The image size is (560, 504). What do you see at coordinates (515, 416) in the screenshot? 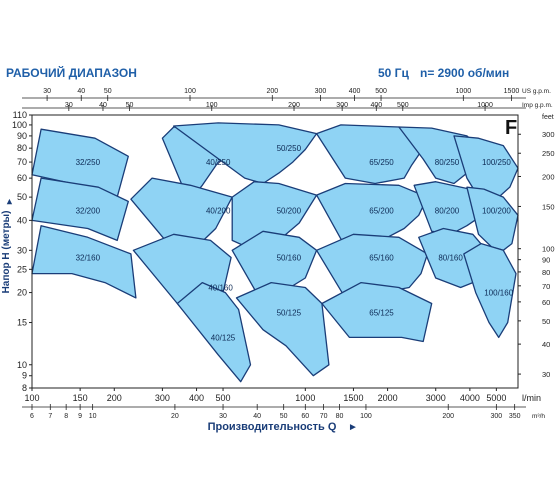
I see `m3h-tick-label: 350` at bounding box center [515, 416].